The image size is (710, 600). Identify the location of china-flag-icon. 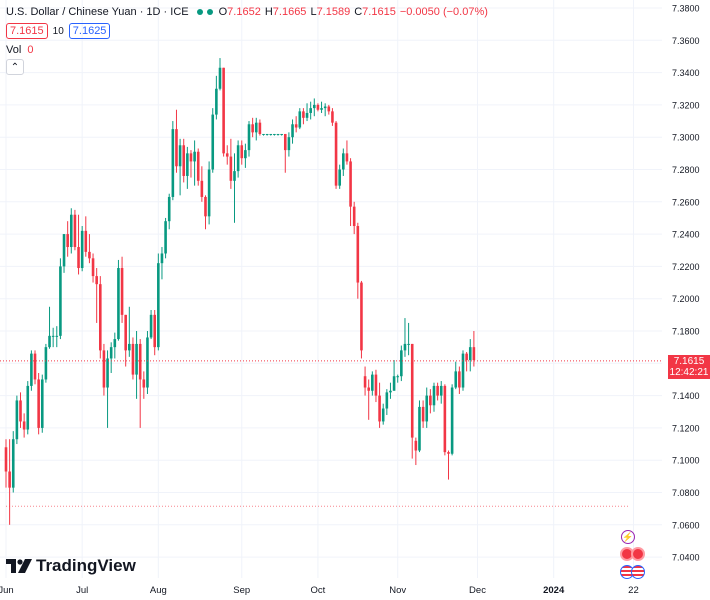
(638, 554).